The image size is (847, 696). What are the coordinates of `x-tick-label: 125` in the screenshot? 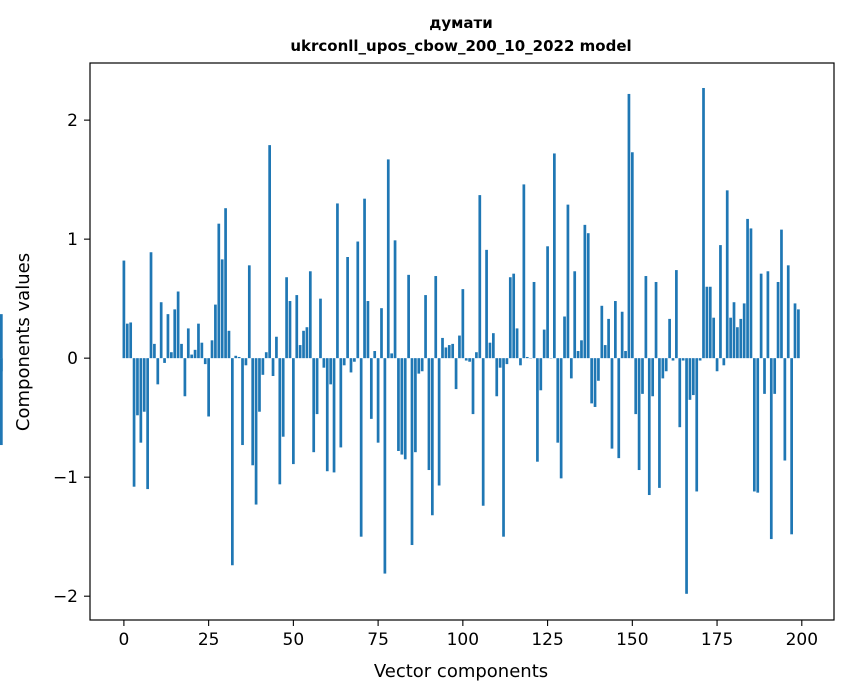 It's located at (547, 640).